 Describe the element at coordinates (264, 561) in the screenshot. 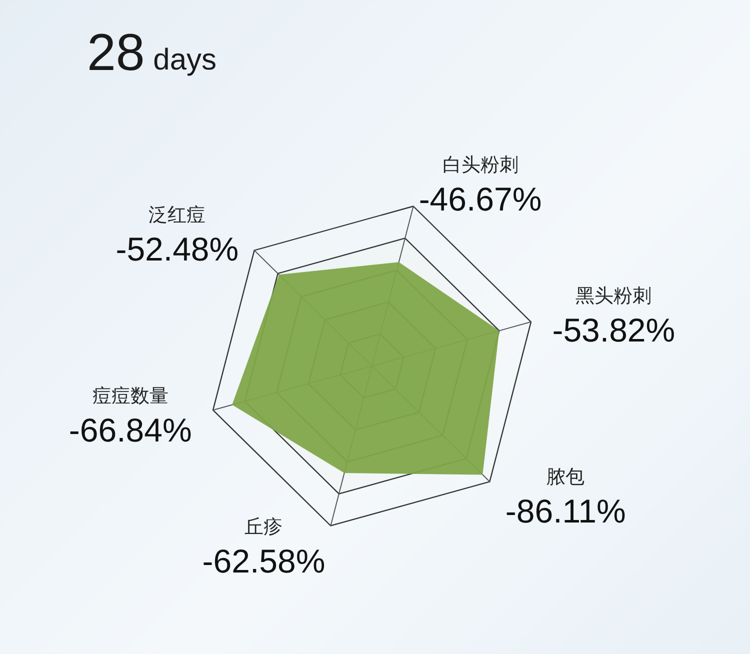

I see `text: -62.58%` at that location.